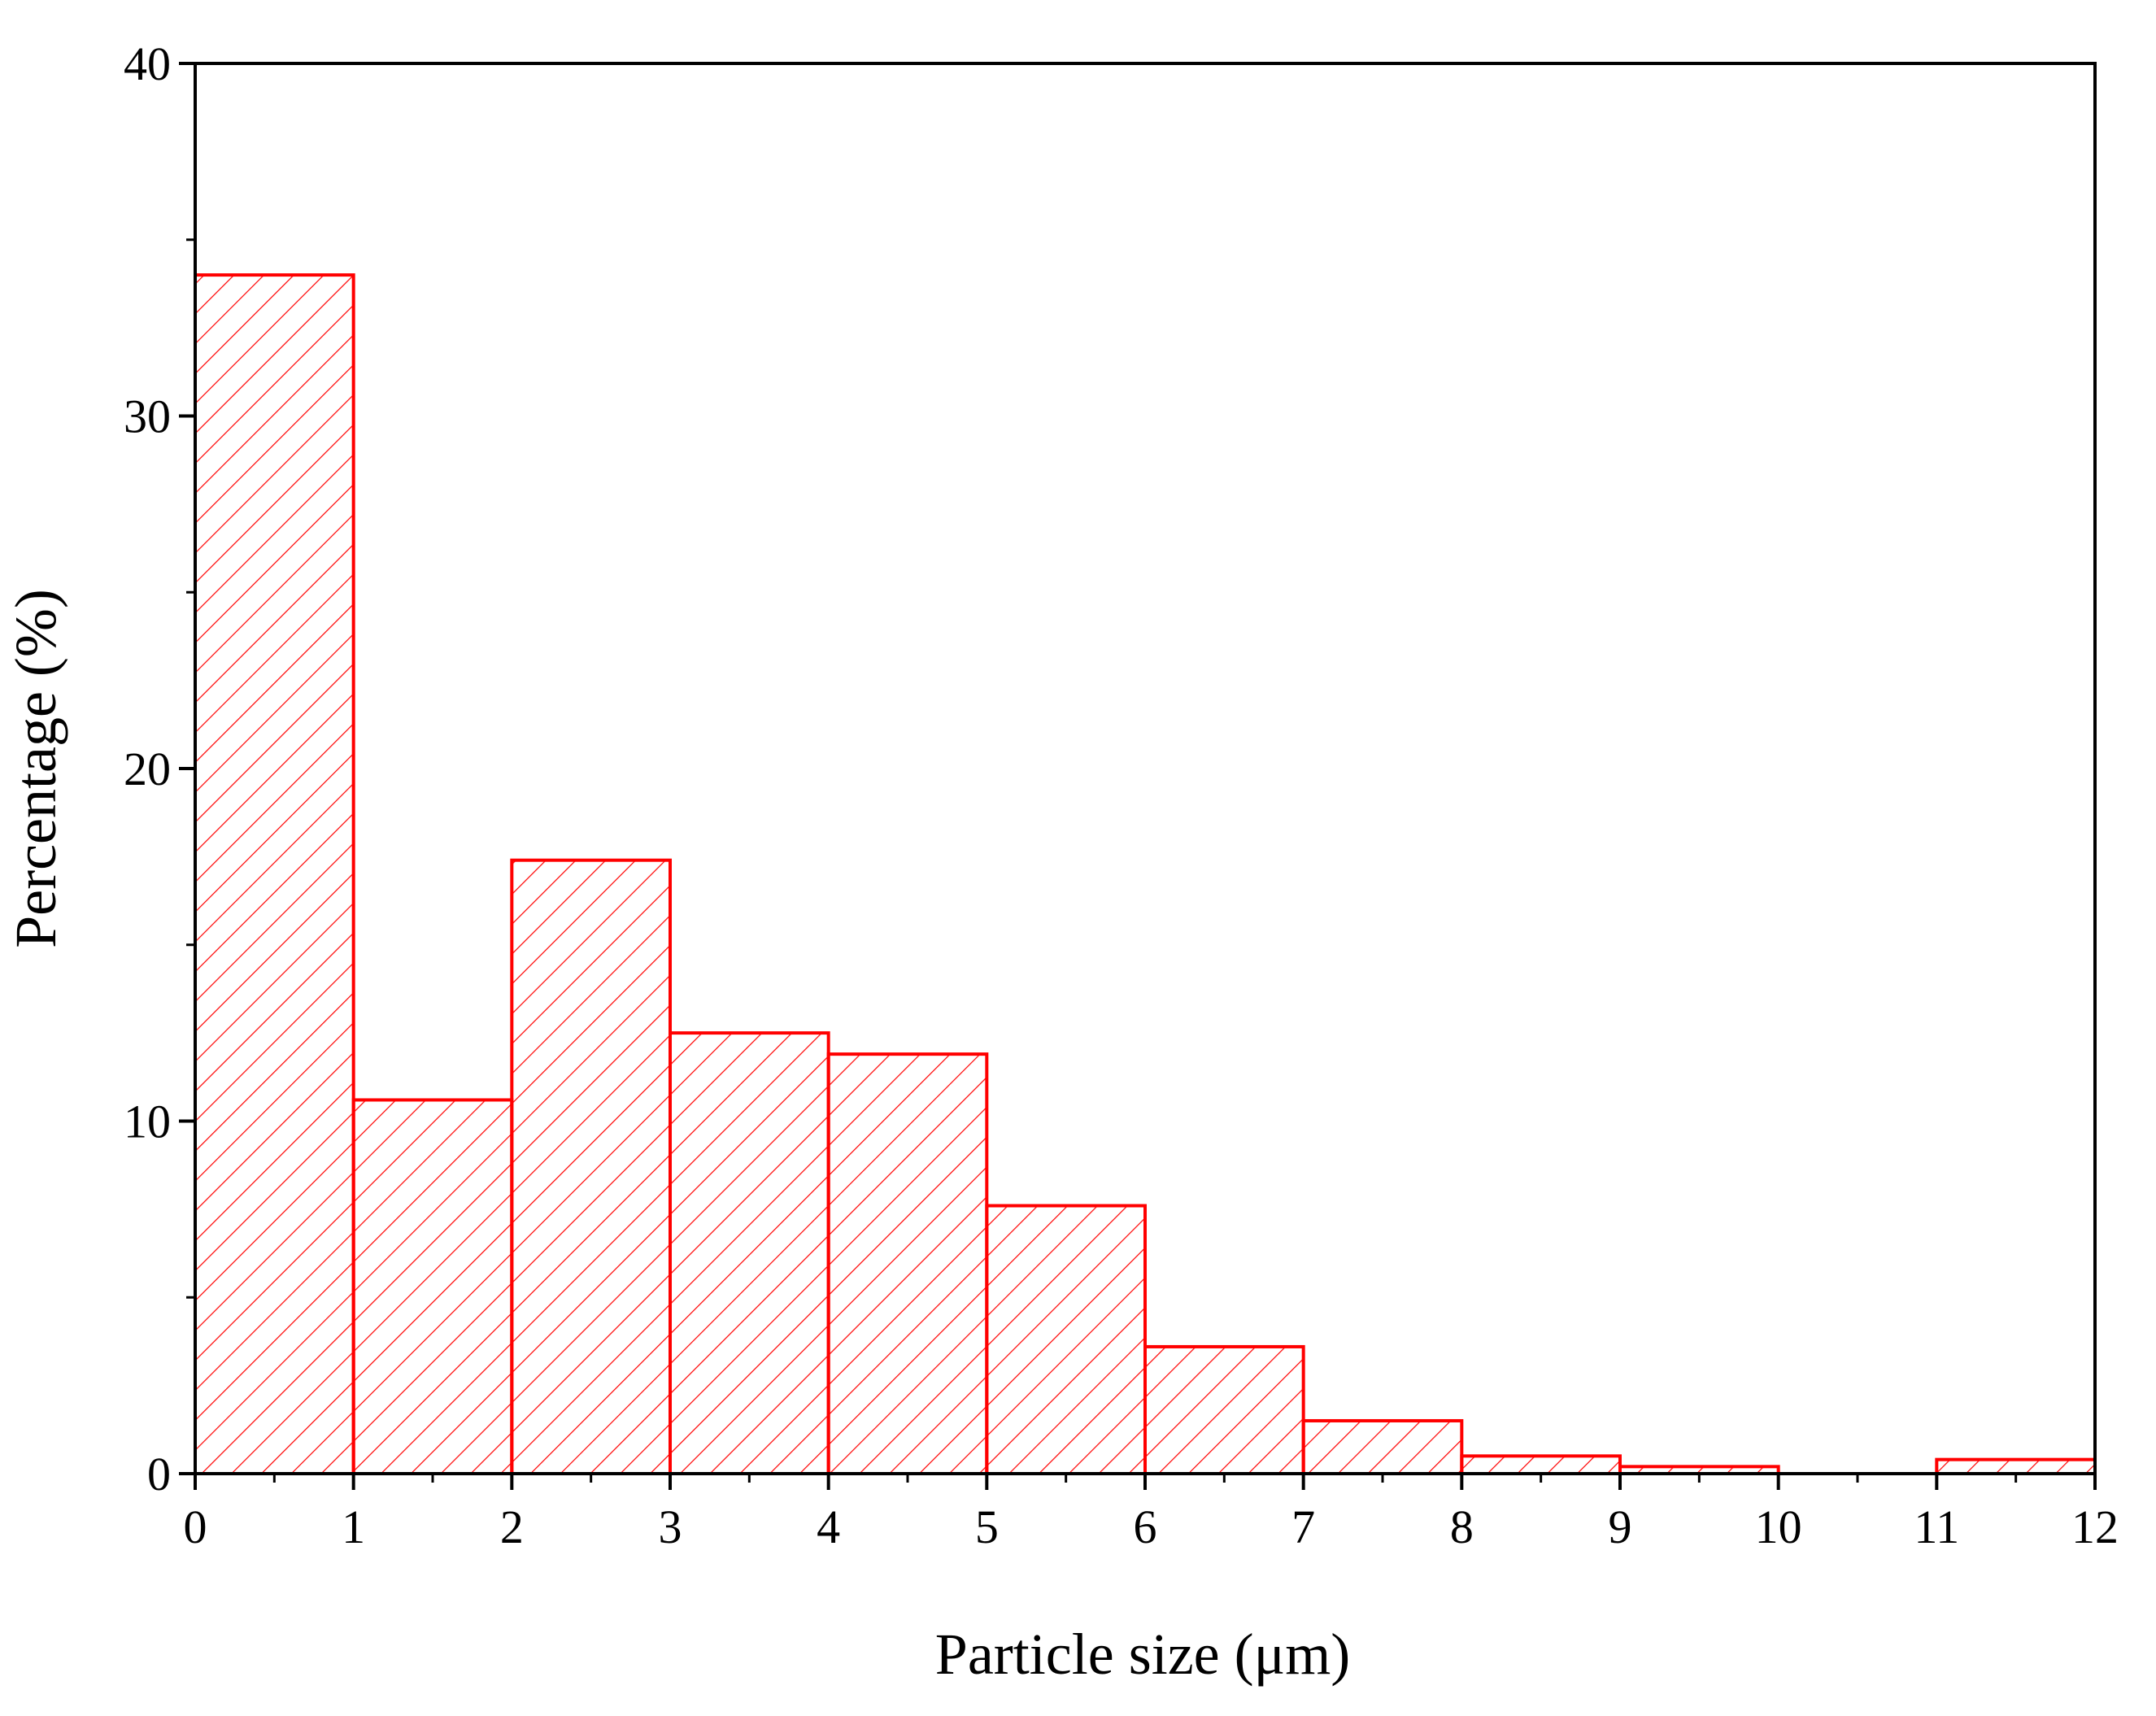 The image size is (2156, 1716). What do you see at coordinates (512, 1526) in the screenshot?
I see `x-tick-label: 2` at bounding box center [512, 1526].